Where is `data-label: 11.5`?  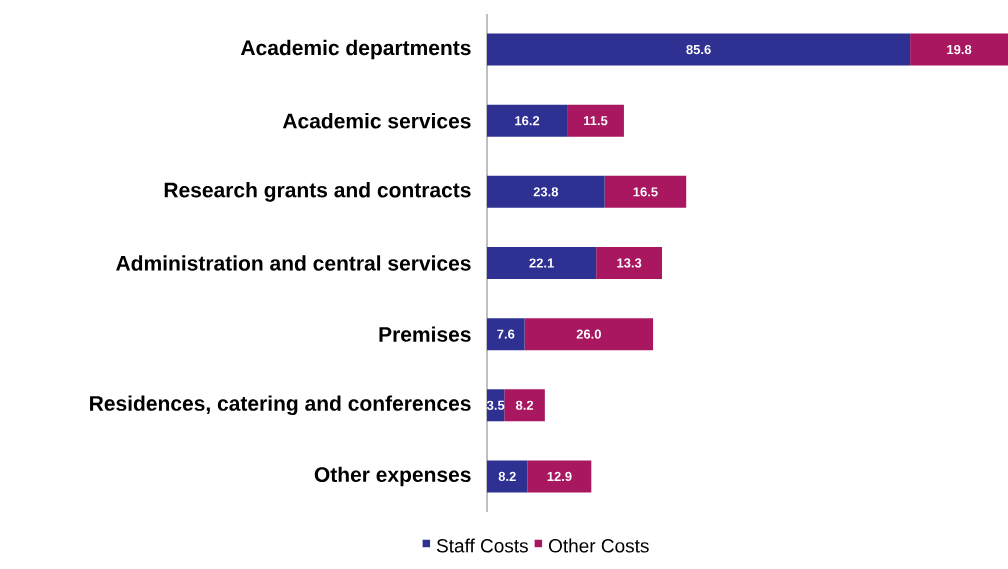
data-label: 11.5 is located at coordinates (596, 121).